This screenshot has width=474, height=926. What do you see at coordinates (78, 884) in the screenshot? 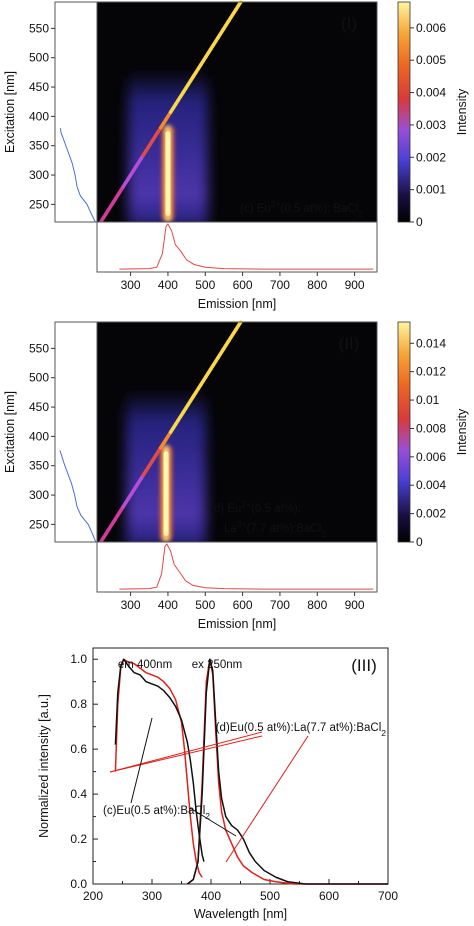
I see `y-tick-label: 0.0` at bounding box center [78, 884].